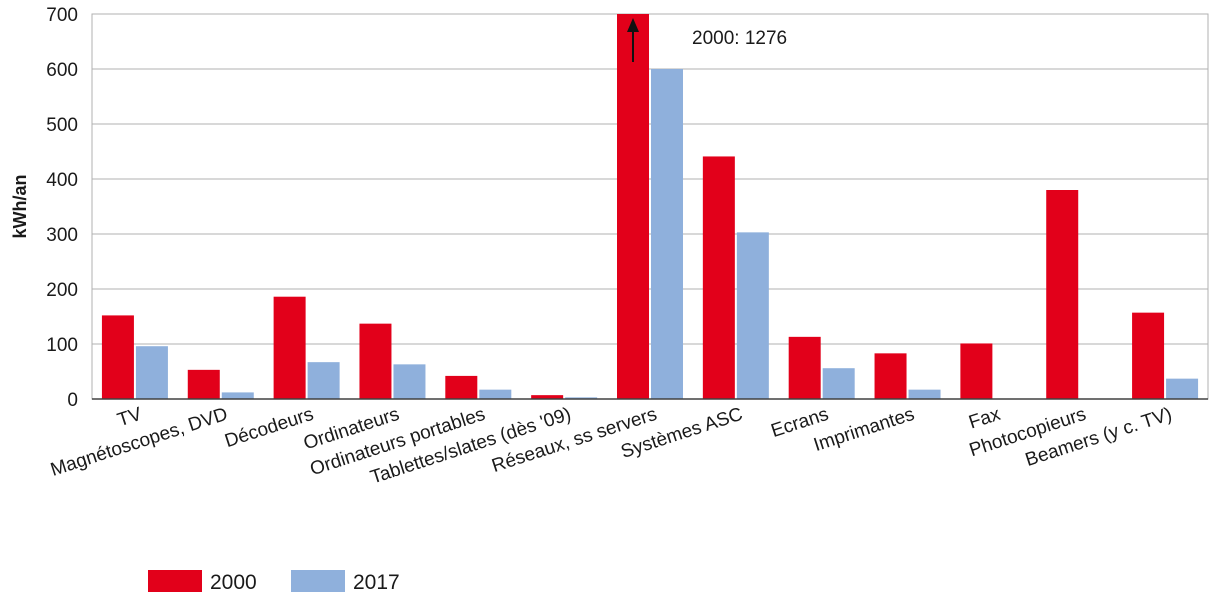 Image resolution: width=1214 pixels, height=609 pixels. Describe the element at coordinates (274, 582) in the screenshot. I see `legend: 2000 2017` at that location.